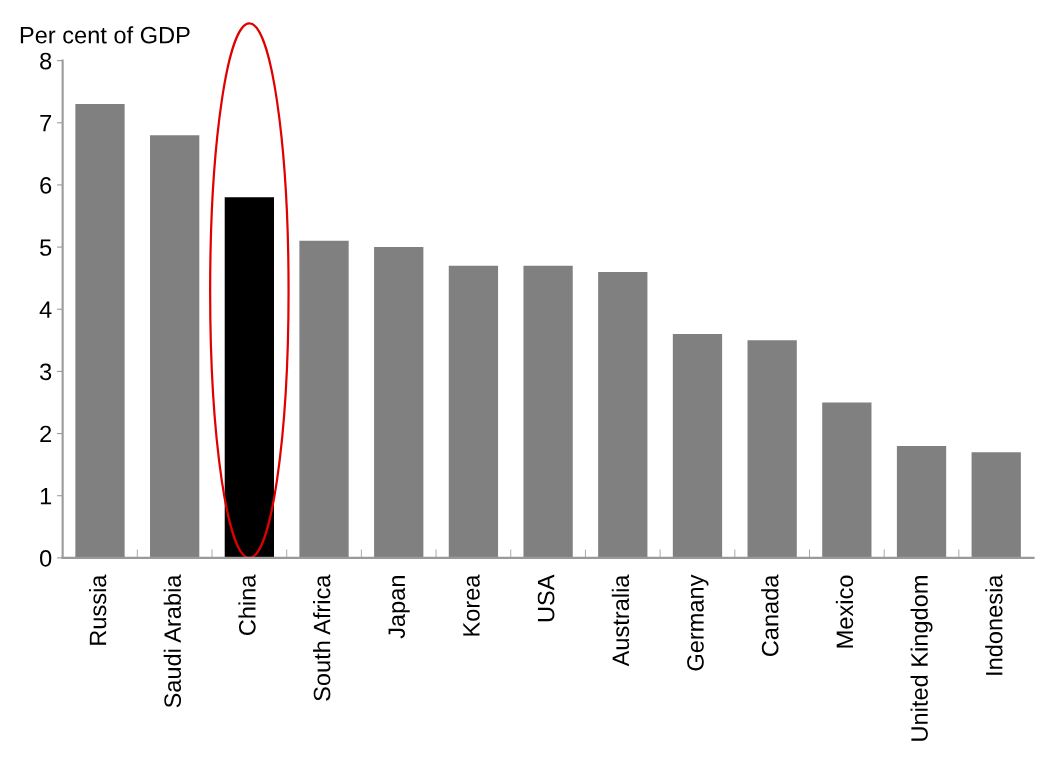 This screenshot has height=777, width=1044. I want to click on x-tick-label: Mexico, so click(844, 611).